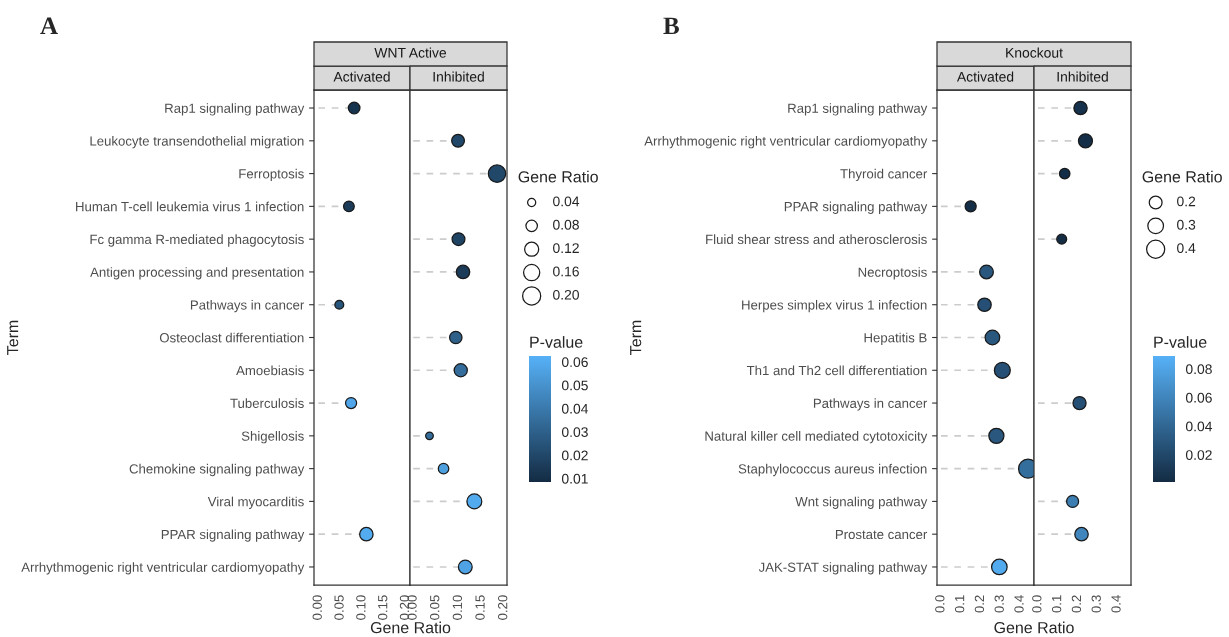 This screenshot has width=1229, height=637. What do you see at coordinates (566, 224) in the screenshot?
I see `legend-label: 0.08` at bounding box center [566, 224].